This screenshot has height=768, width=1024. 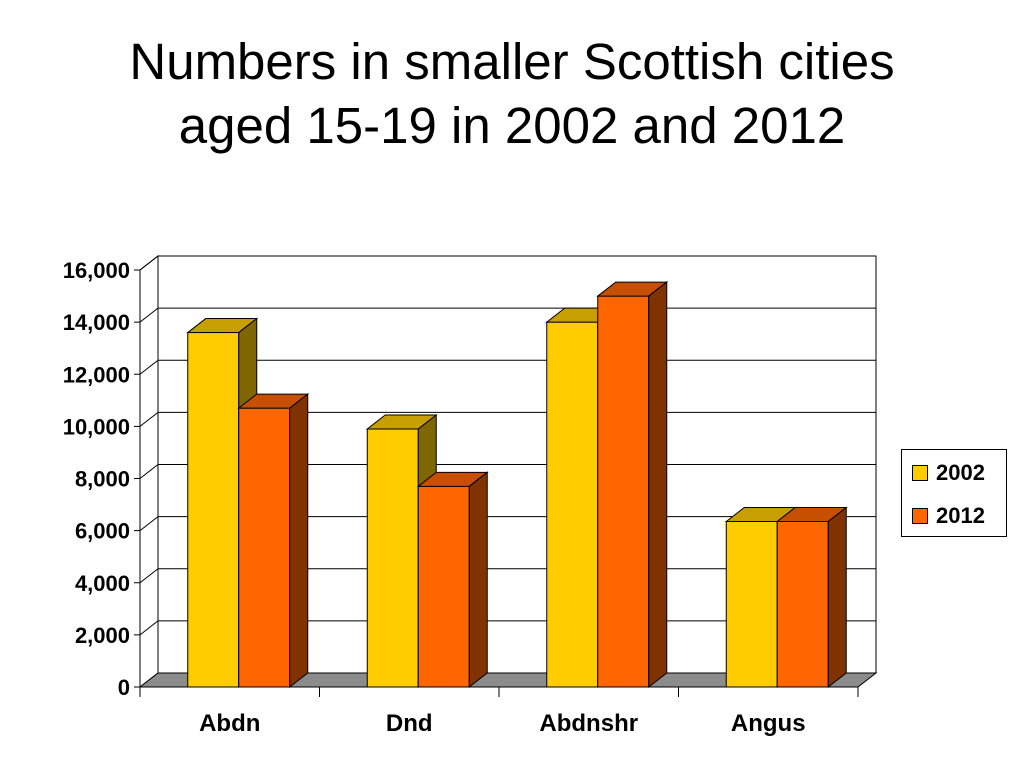 I want to click on bar-2012-abdn, so click(x=273, y=541).